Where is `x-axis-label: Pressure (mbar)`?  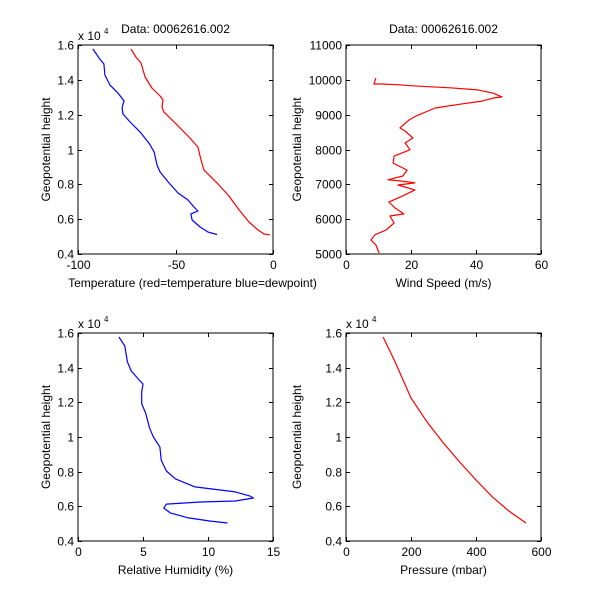 x-axis-label: Pressure (mbar) is located at coordinates (443, 570).